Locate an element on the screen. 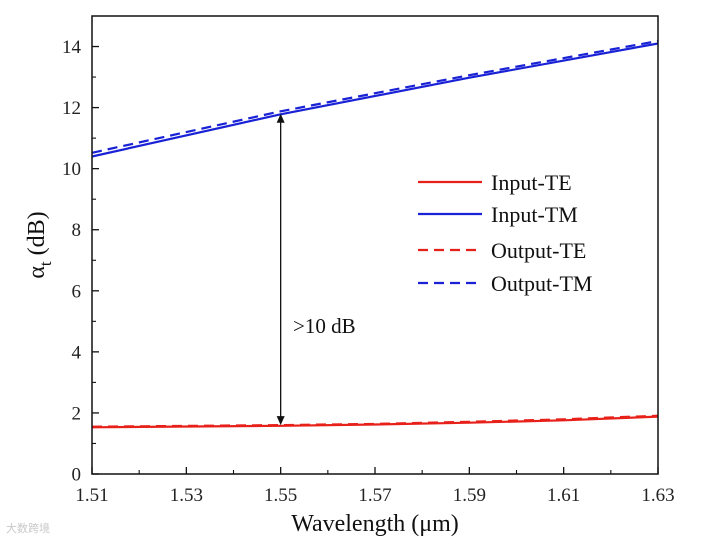 The width and height of the screenshot is (709, 545). y-axis-symbol: α is located at coordinates (37, 272).